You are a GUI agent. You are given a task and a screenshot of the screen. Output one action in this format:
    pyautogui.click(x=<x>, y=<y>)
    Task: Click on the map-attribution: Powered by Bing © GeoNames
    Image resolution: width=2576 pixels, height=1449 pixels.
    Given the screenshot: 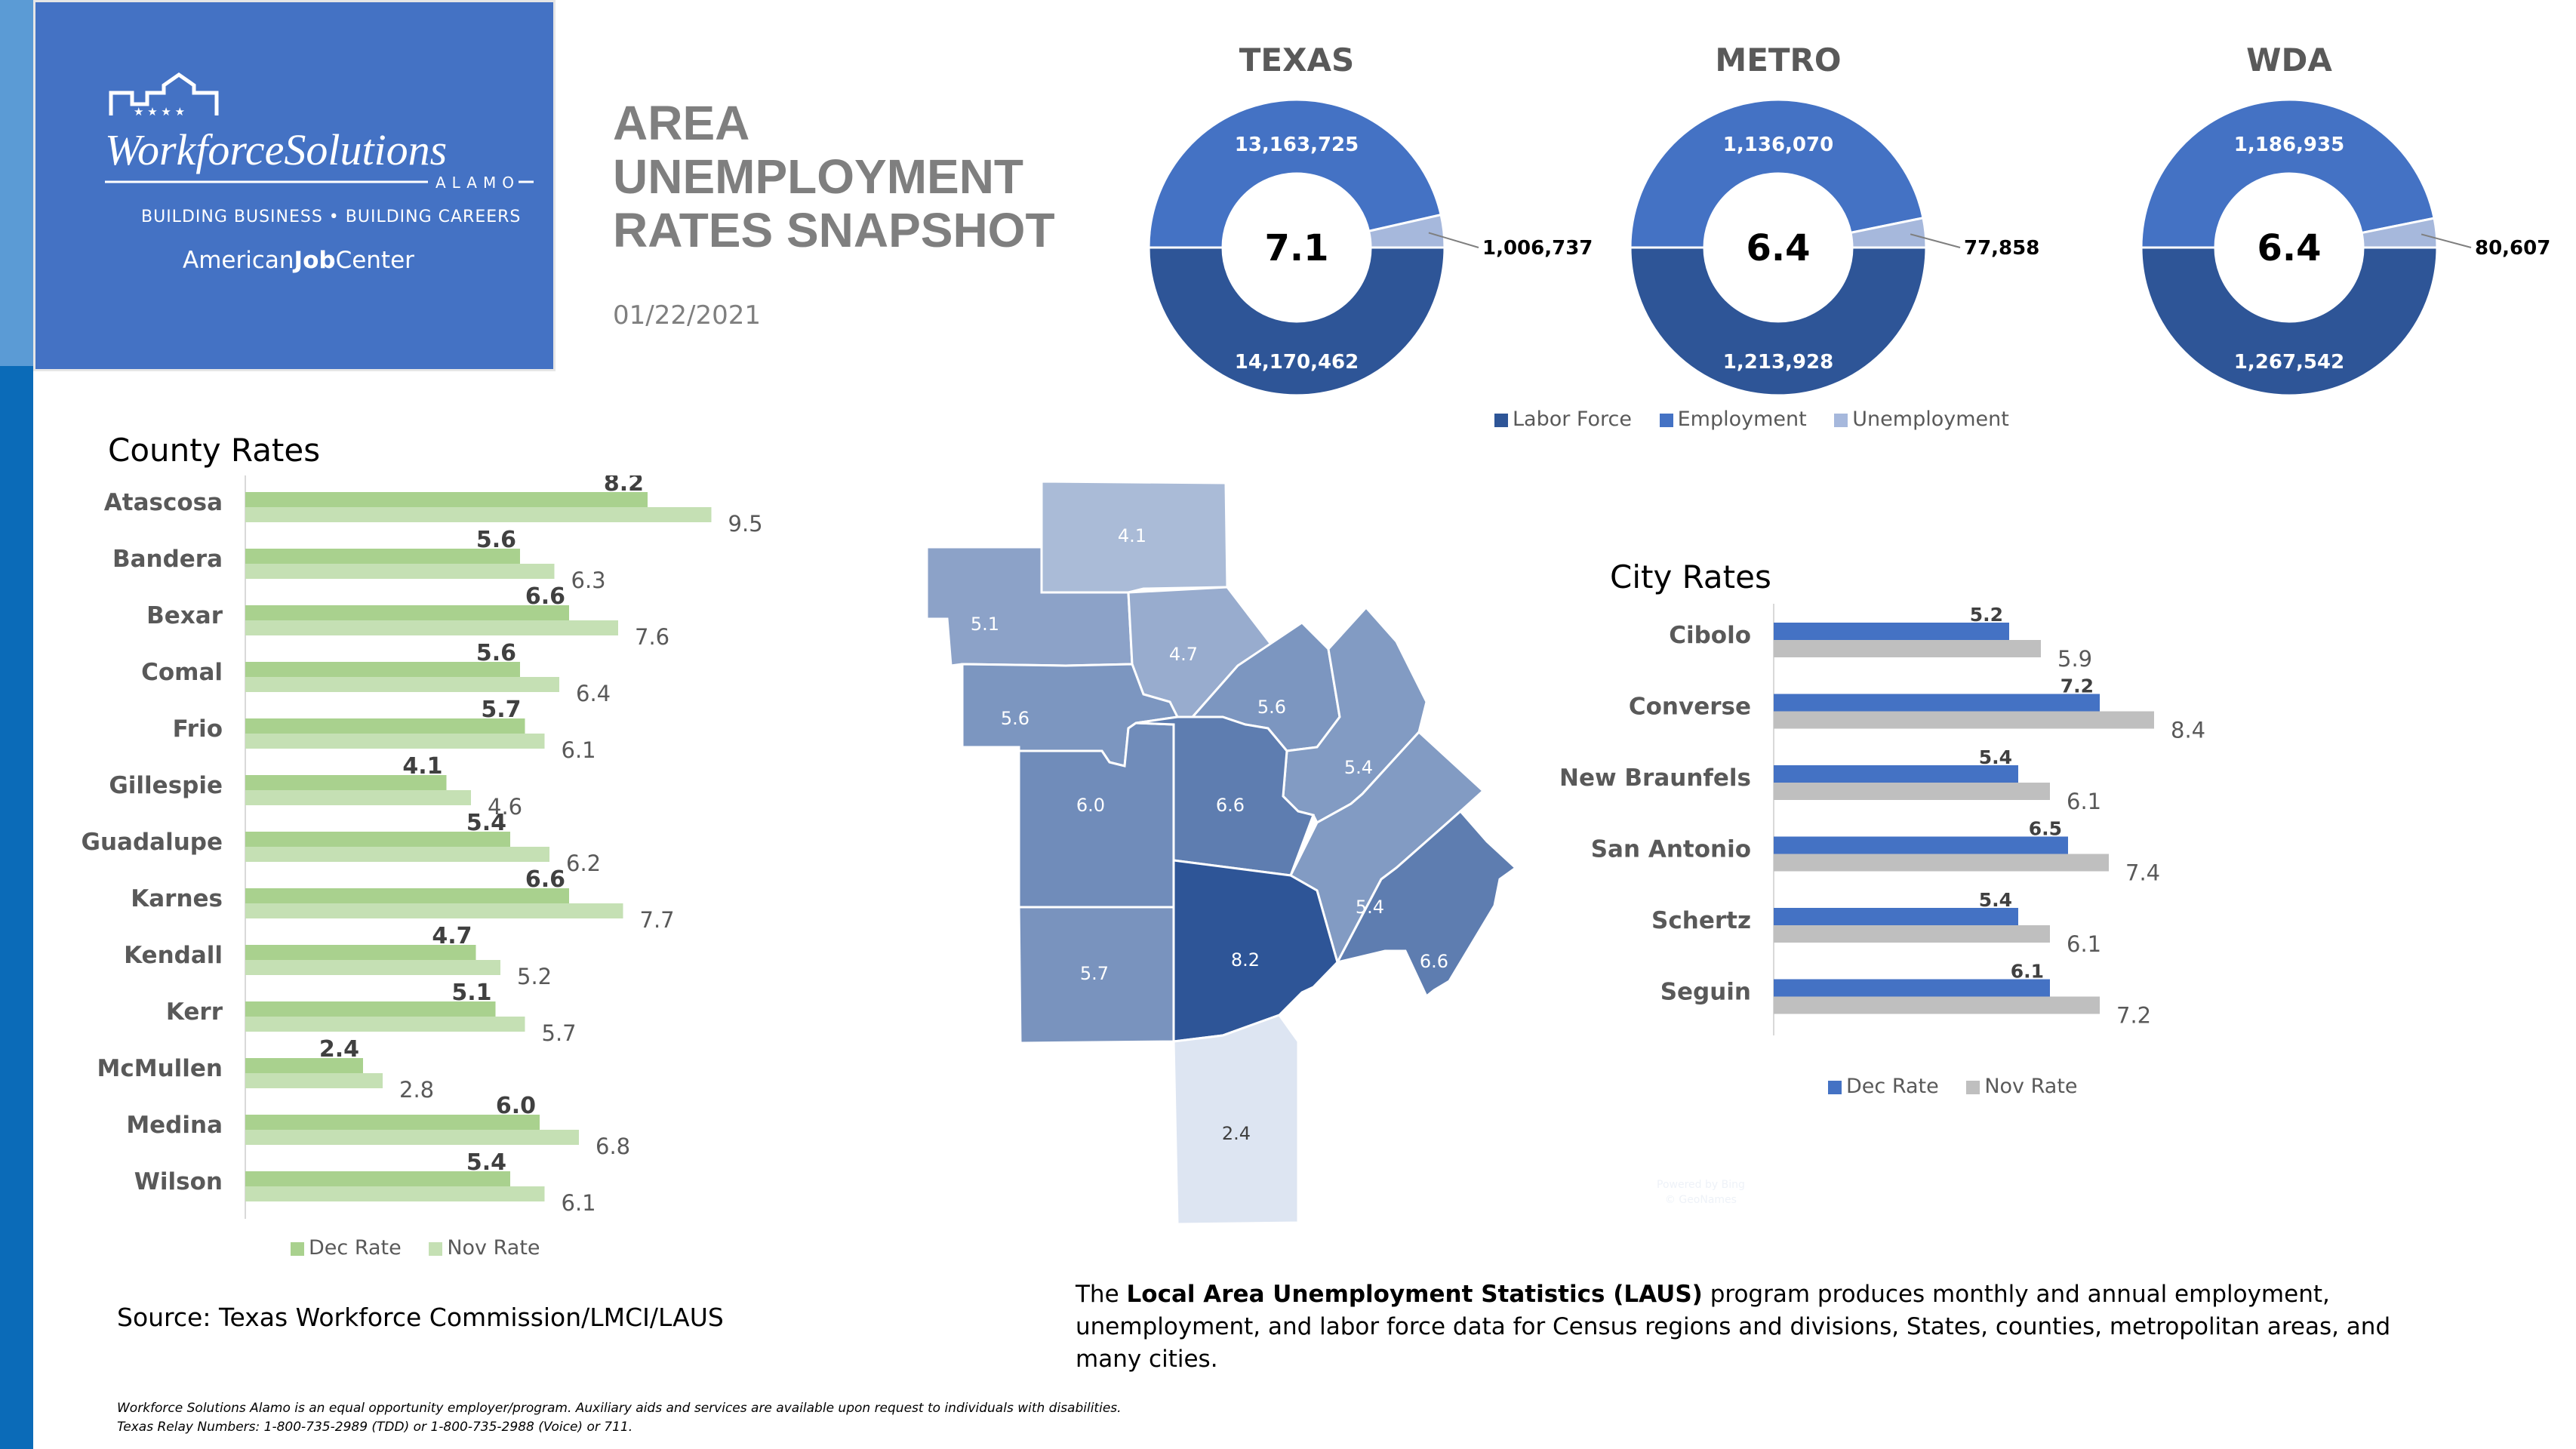 What is the action you would take?
    pyautogui.click(x=1701, y=1192)
    